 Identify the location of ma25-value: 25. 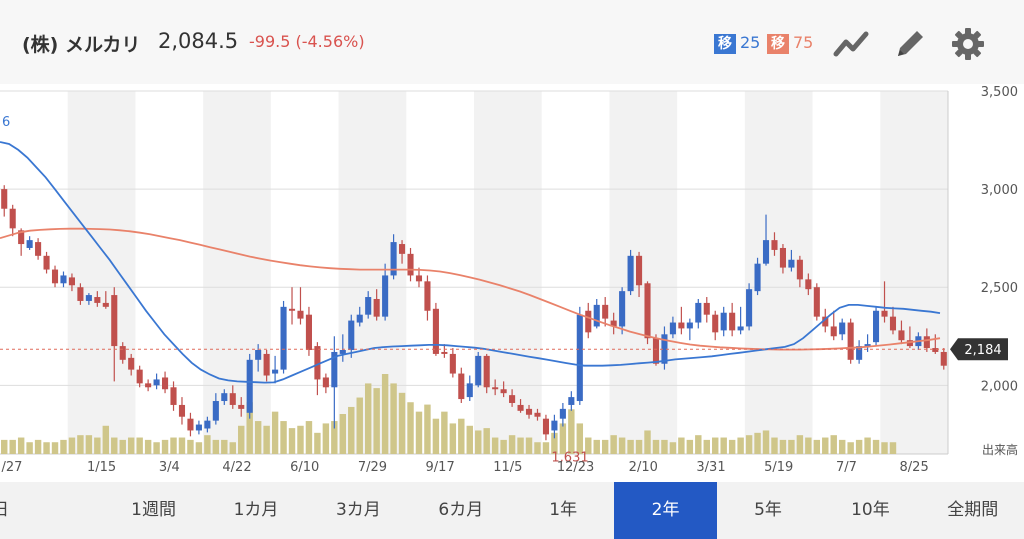
(750, 42).